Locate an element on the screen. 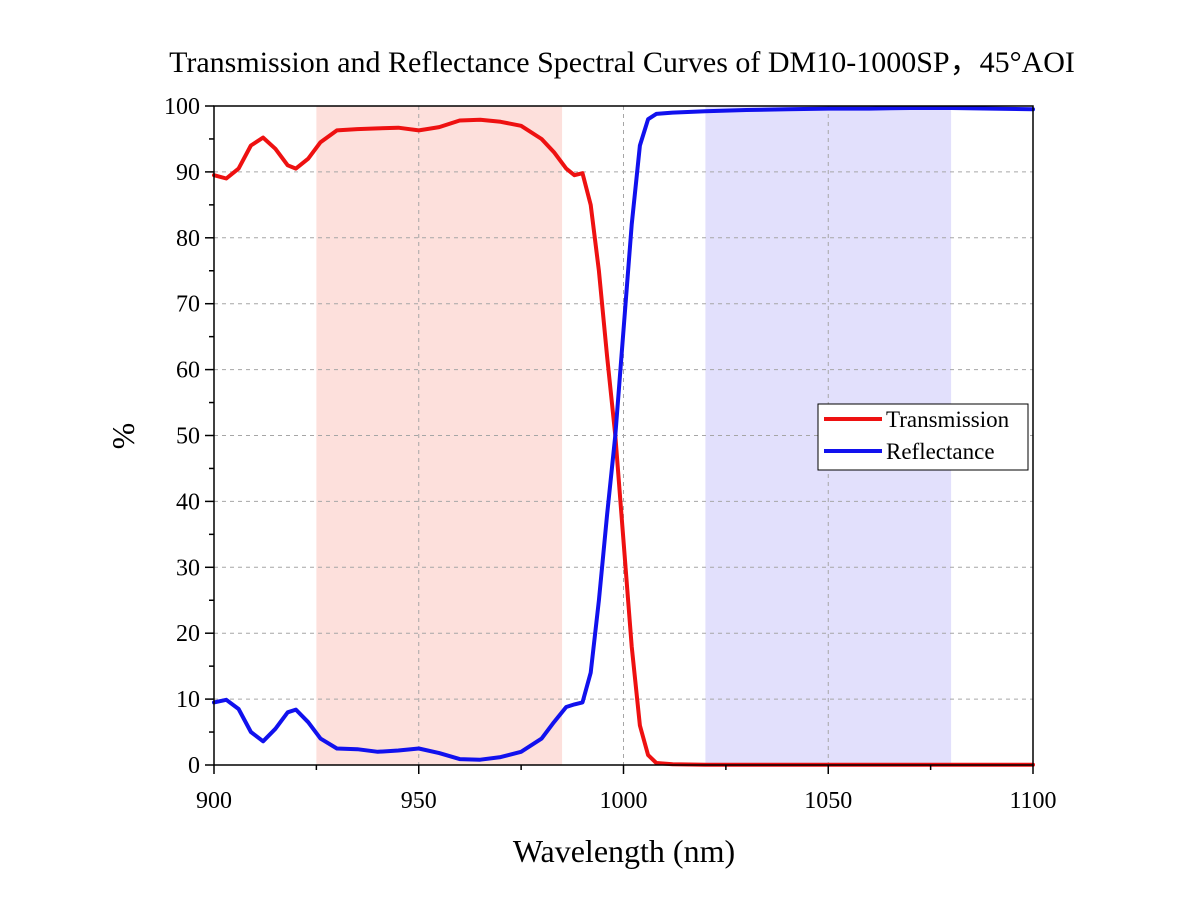 The image size is (1200, 918). x-tick-label: 950 is located at coordinates (419, 801).